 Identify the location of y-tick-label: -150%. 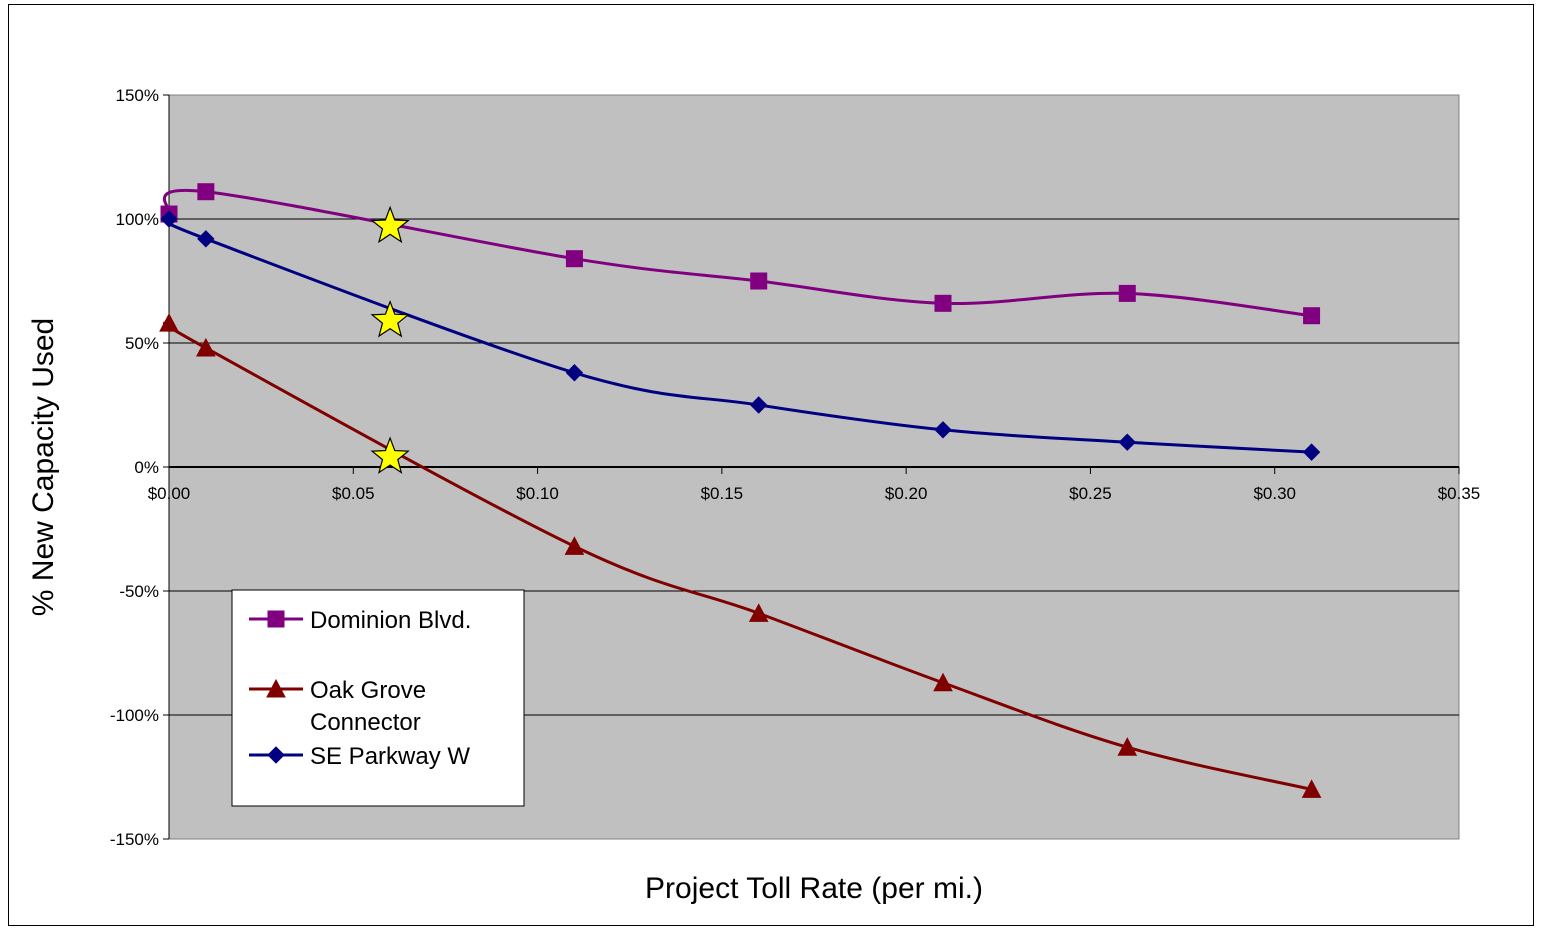
(134, 839).